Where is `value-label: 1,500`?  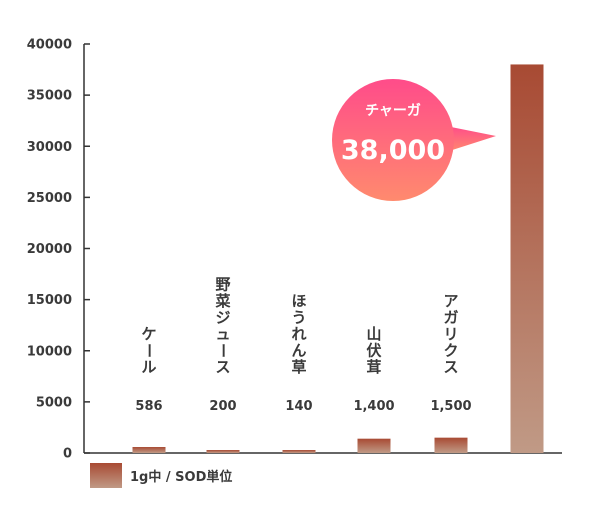 value-label: 1,500 is located at coordinates (450, 406).